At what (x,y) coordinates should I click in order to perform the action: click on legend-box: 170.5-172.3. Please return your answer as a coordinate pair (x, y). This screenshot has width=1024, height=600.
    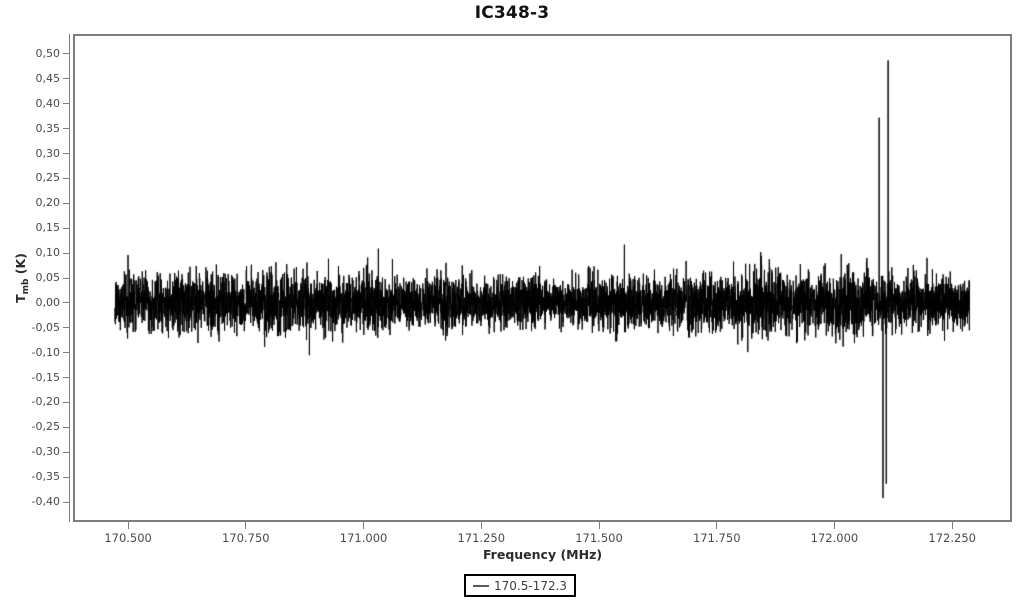
    Looking at the image, I should click on (520, 585).